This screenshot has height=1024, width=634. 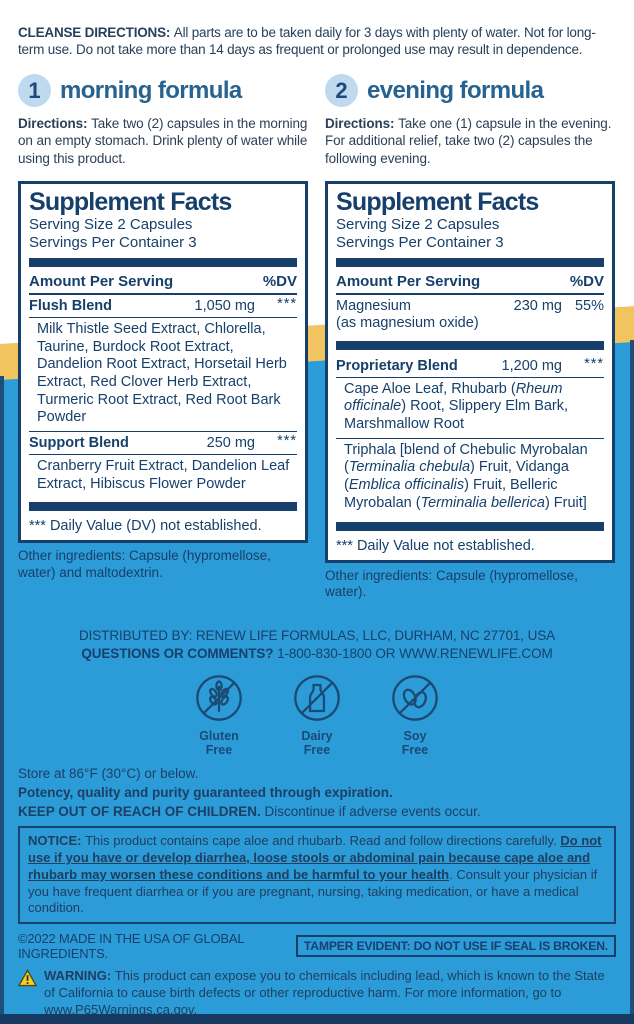 What do you see at coordinates (151, 90) in the screenshot?
I see `morning-formula-title: morning formula` at bounding box center [151, 90].